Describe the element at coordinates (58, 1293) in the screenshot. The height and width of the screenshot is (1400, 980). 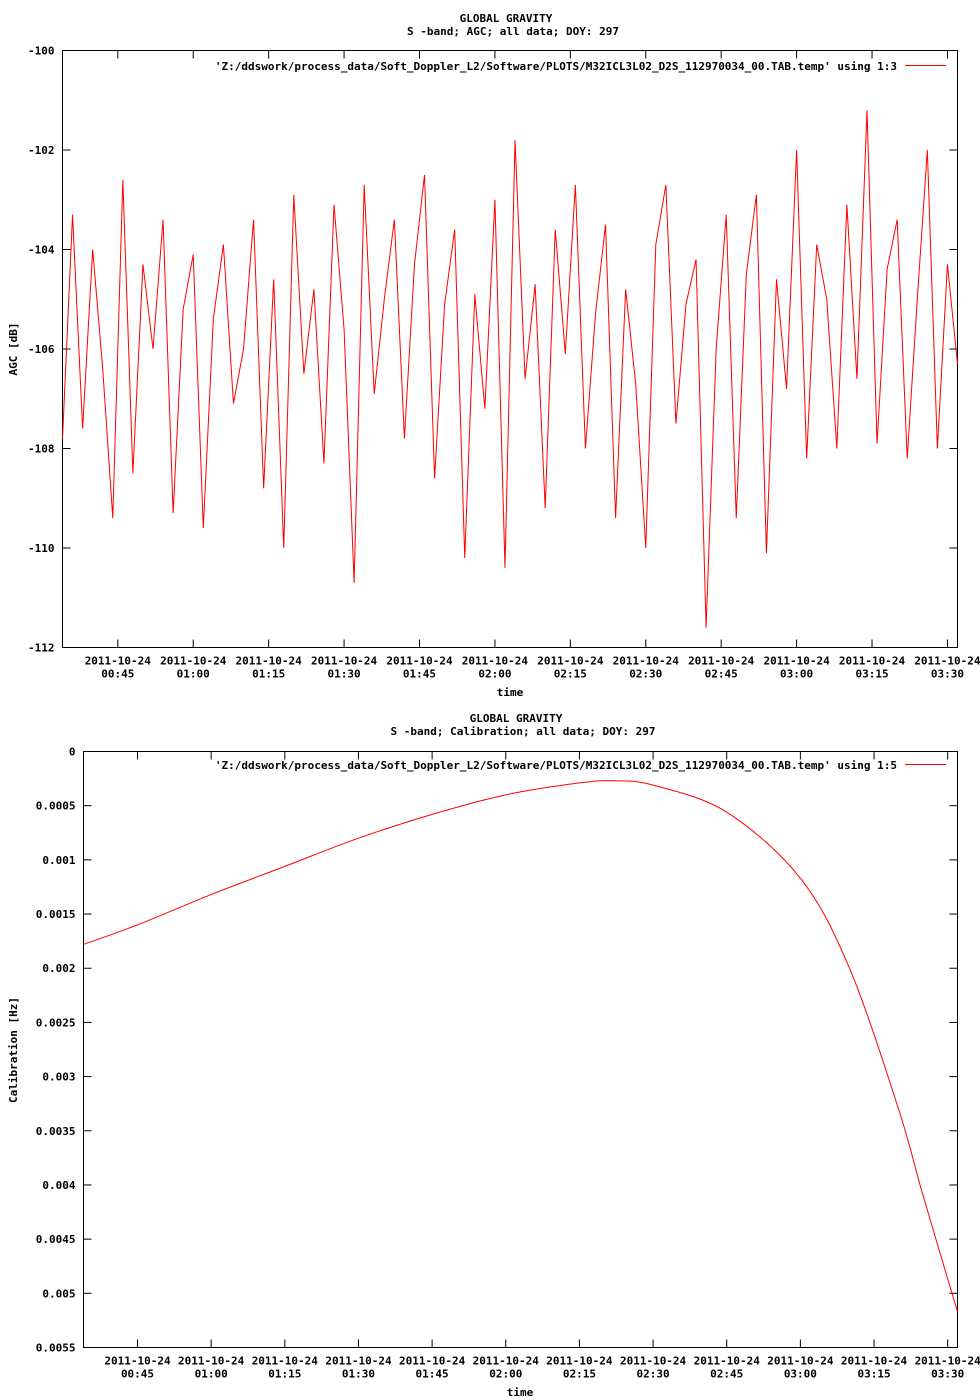
I see `y-tick-label: 0.005` at that location.